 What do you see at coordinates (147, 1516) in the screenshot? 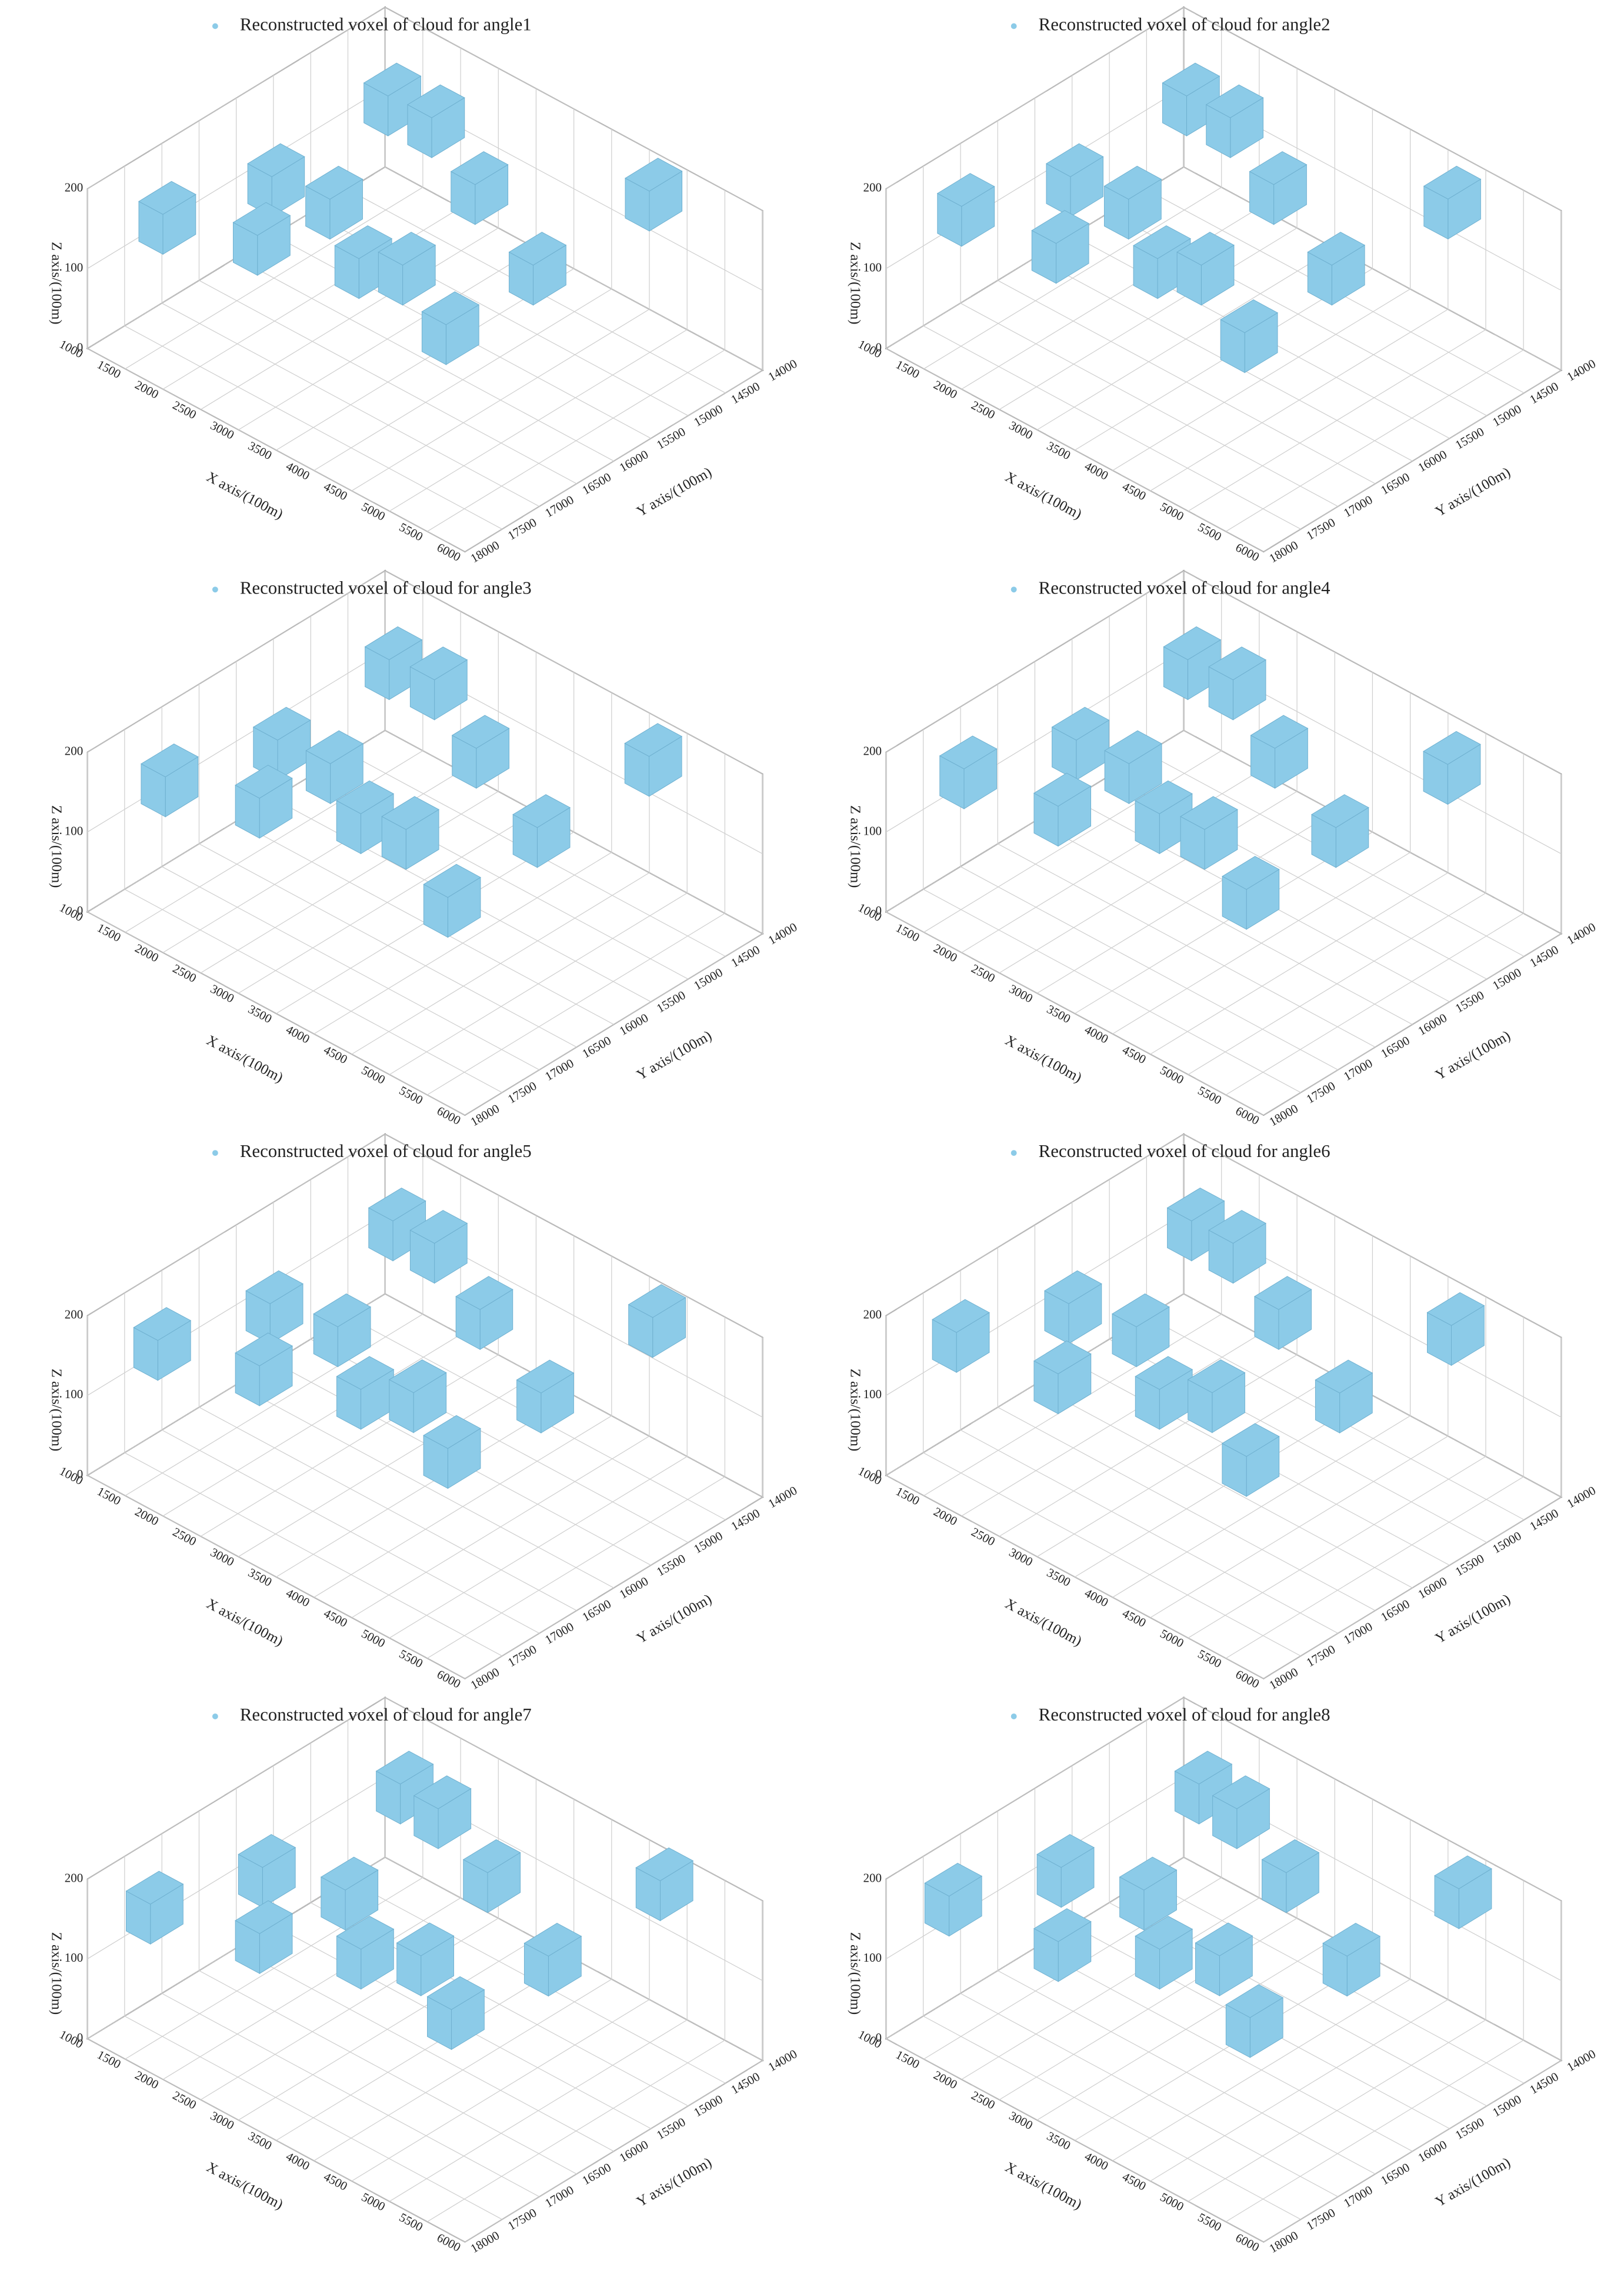
I see `x-tick-label: 2000` at bounding box center [147, 1516].